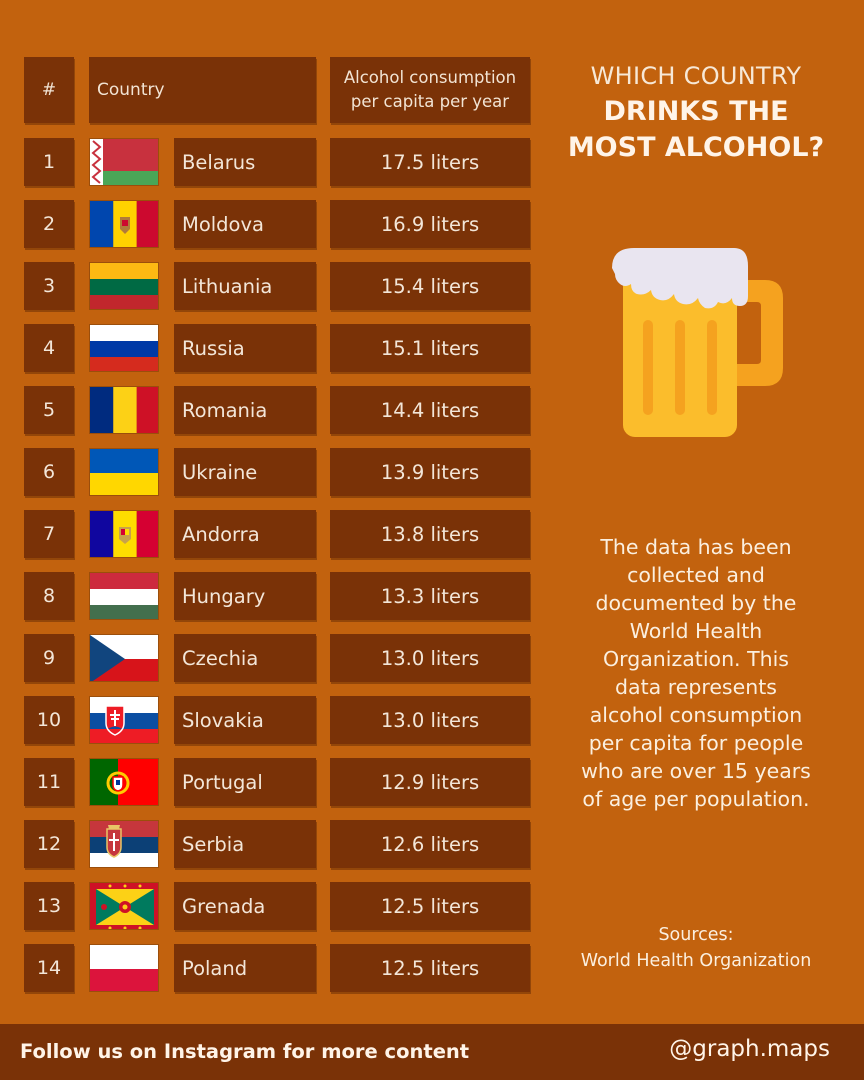 This screenshot has height=1080, width=864. Describe the element at coordinates (430, 90) in the screenshot. I see `header-consumption: Alcohol consumption per capita per year` at that location.